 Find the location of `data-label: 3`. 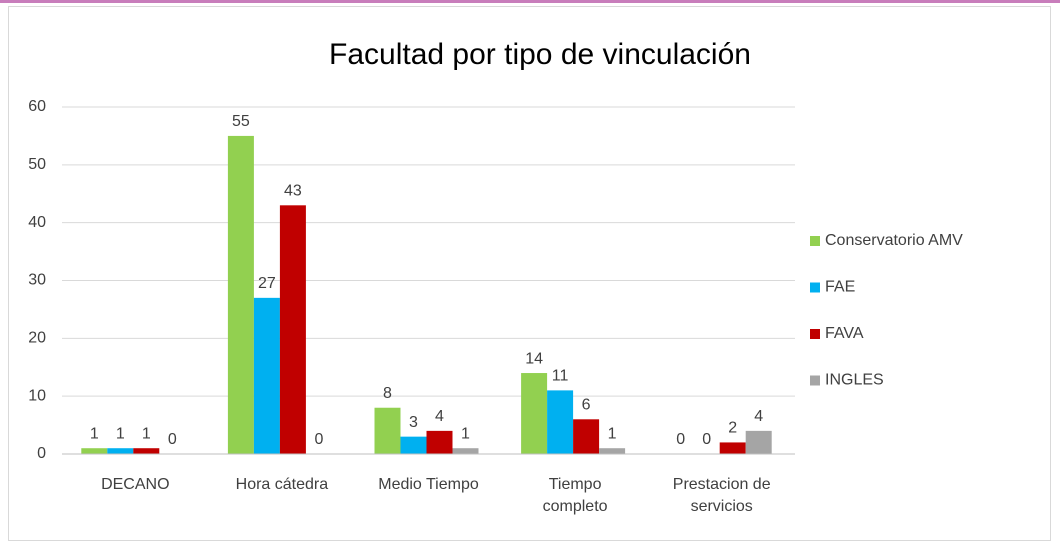

data-label: 3 is located at coordinates (413, 422).